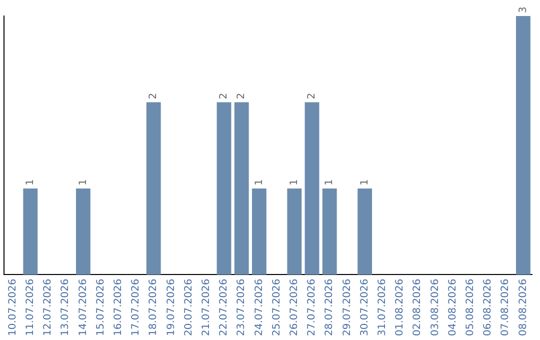  I want to click on x-tick-label: 21.07.2026, so click(206, 307).